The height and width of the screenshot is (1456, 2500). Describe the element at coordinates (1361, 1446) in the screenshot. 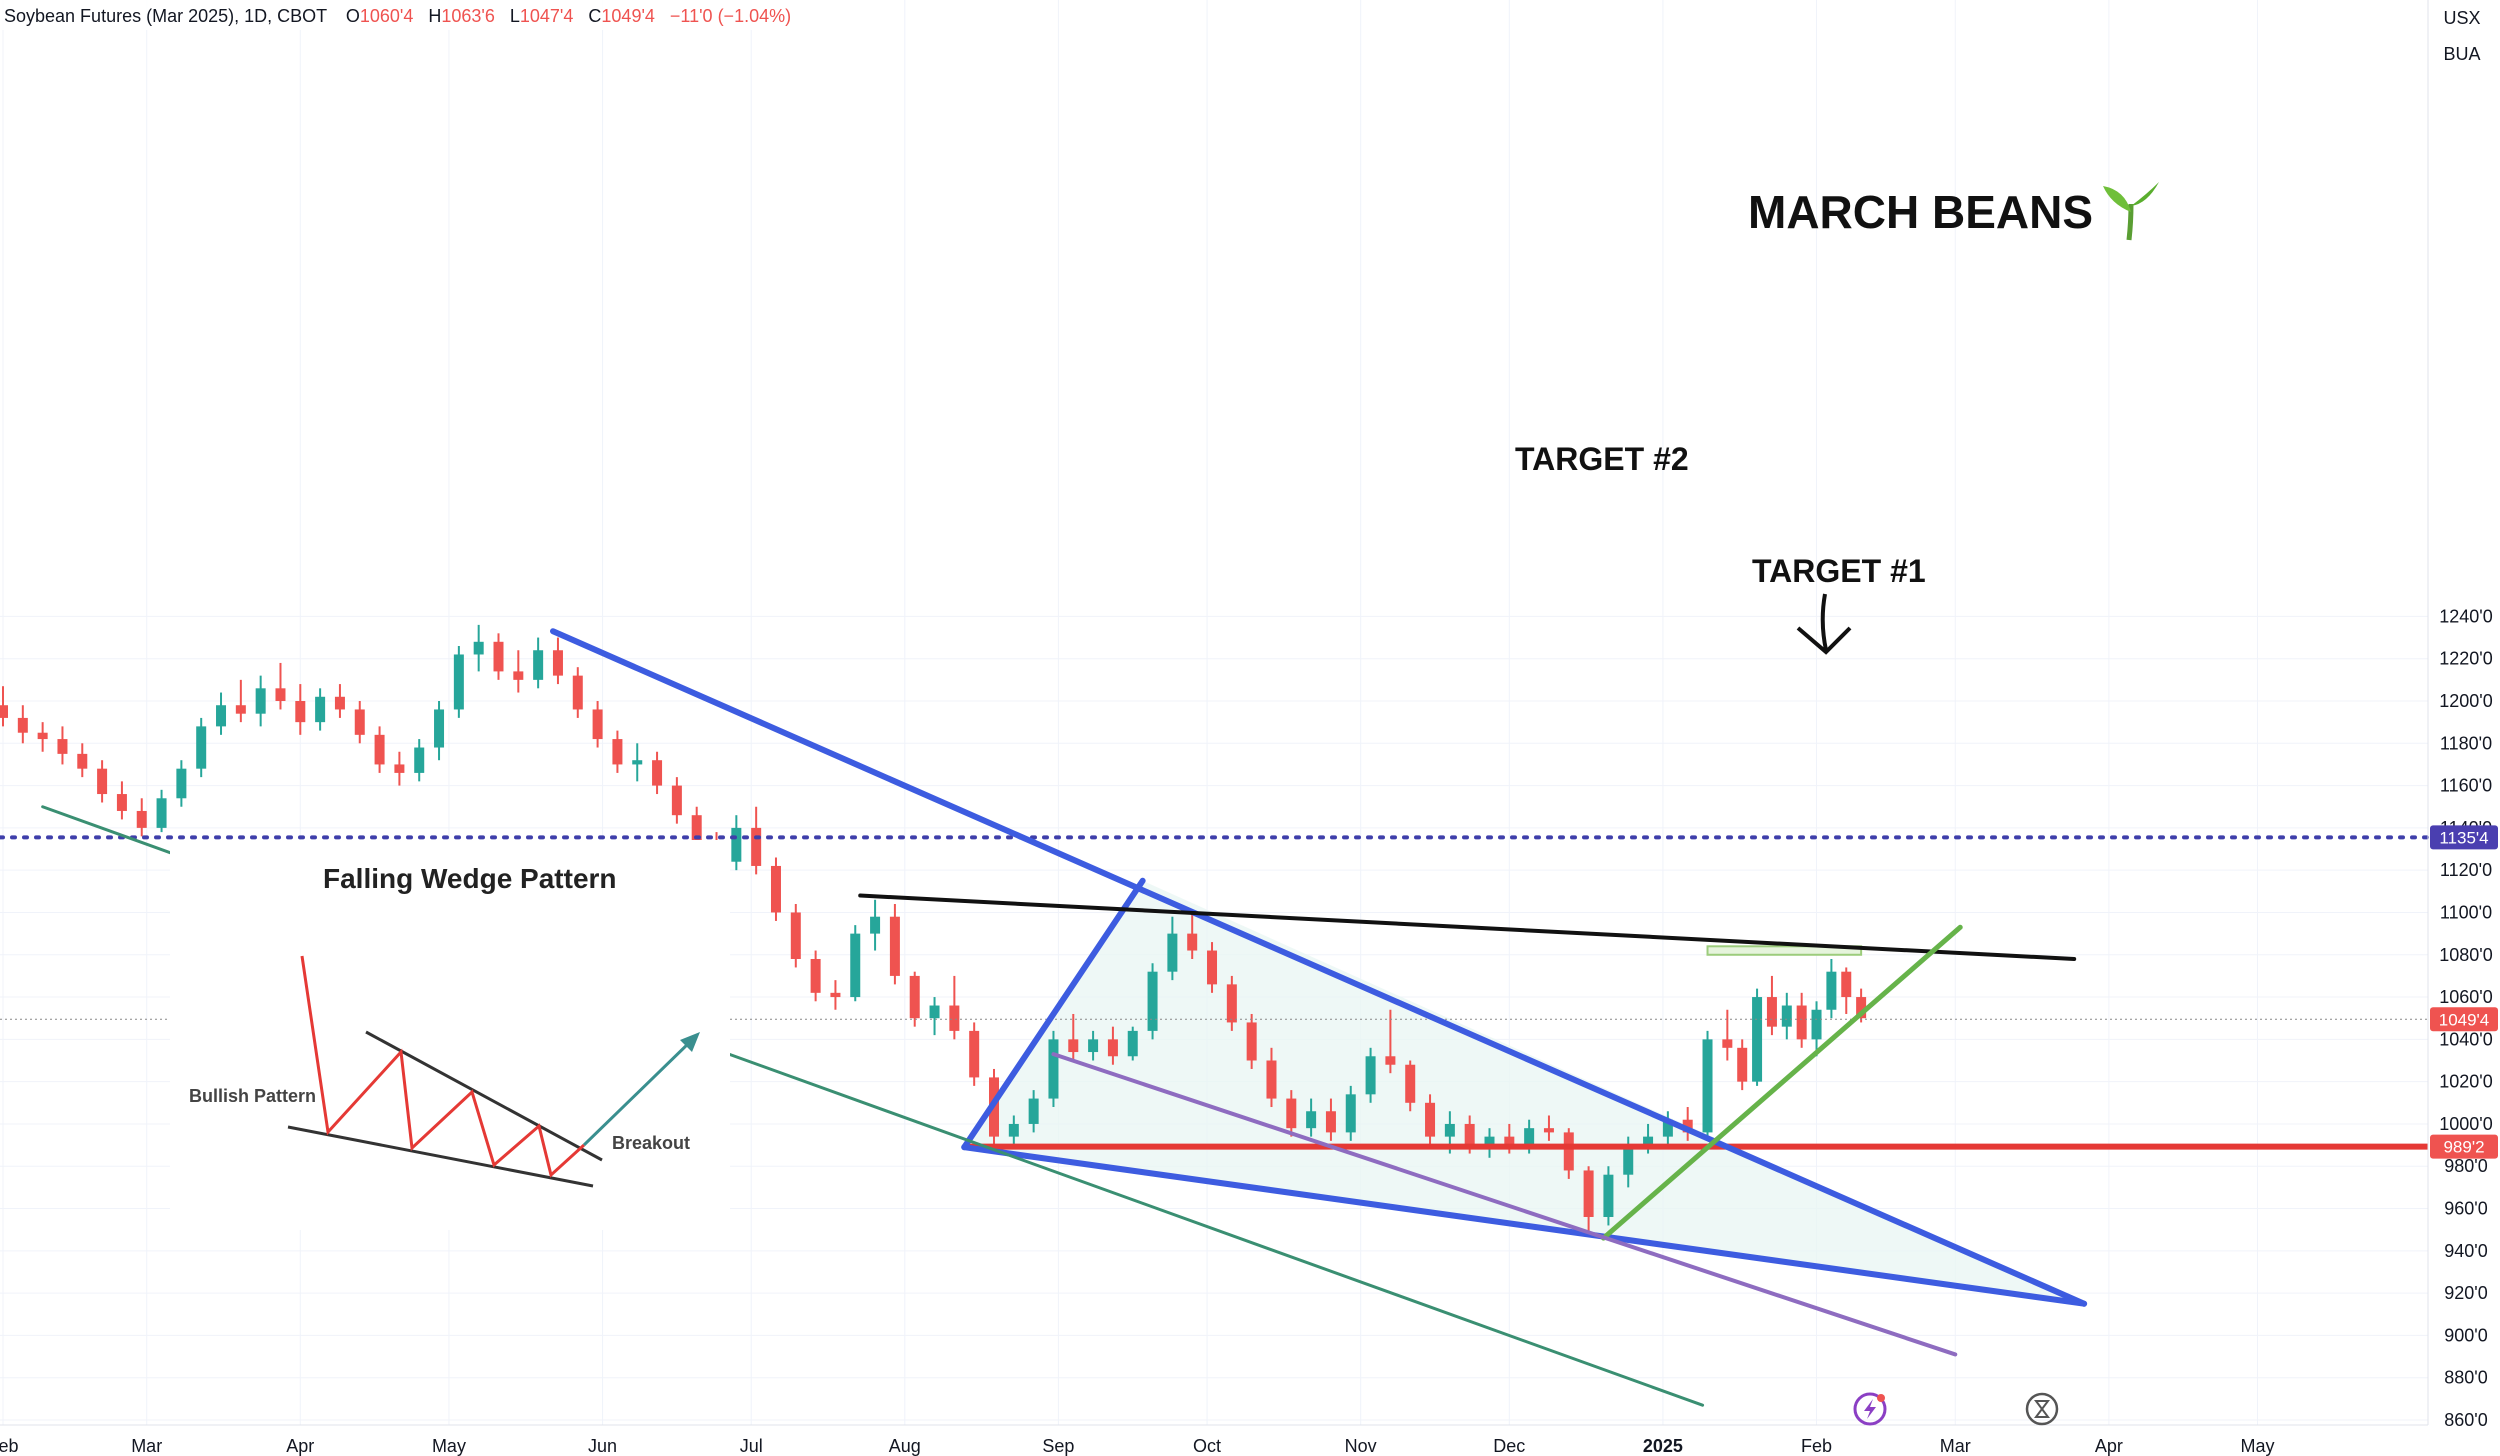

I see `time-tick-label: Nov` at that location.